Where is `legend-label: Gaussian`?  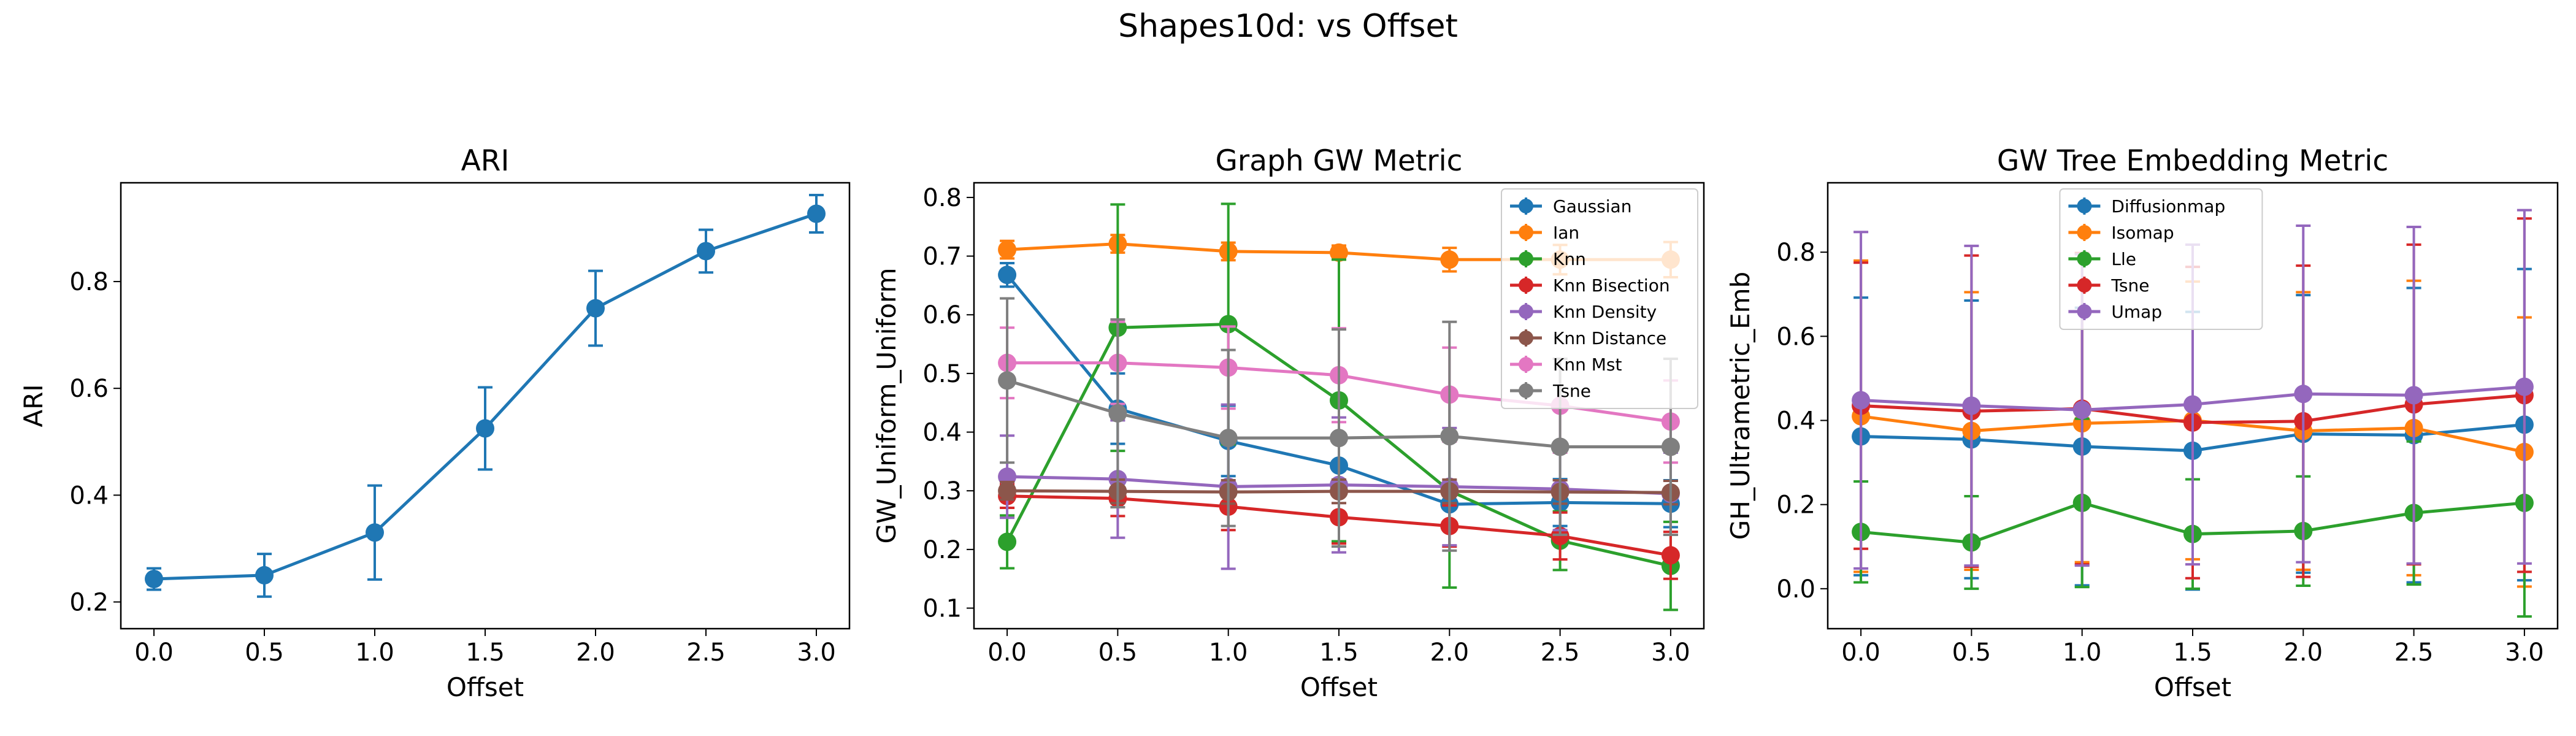 legend-label: Gaussian is located at coordinates (1592, 206).